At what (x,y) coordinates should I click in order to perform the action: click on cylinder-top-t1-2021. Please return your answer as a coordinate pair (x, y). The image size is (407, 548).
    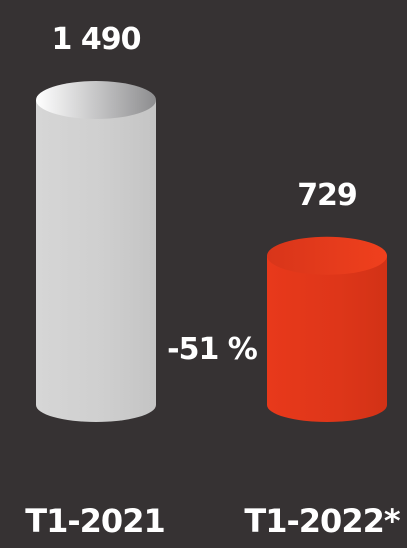
    Looking at the image, I should click on (96, 100).